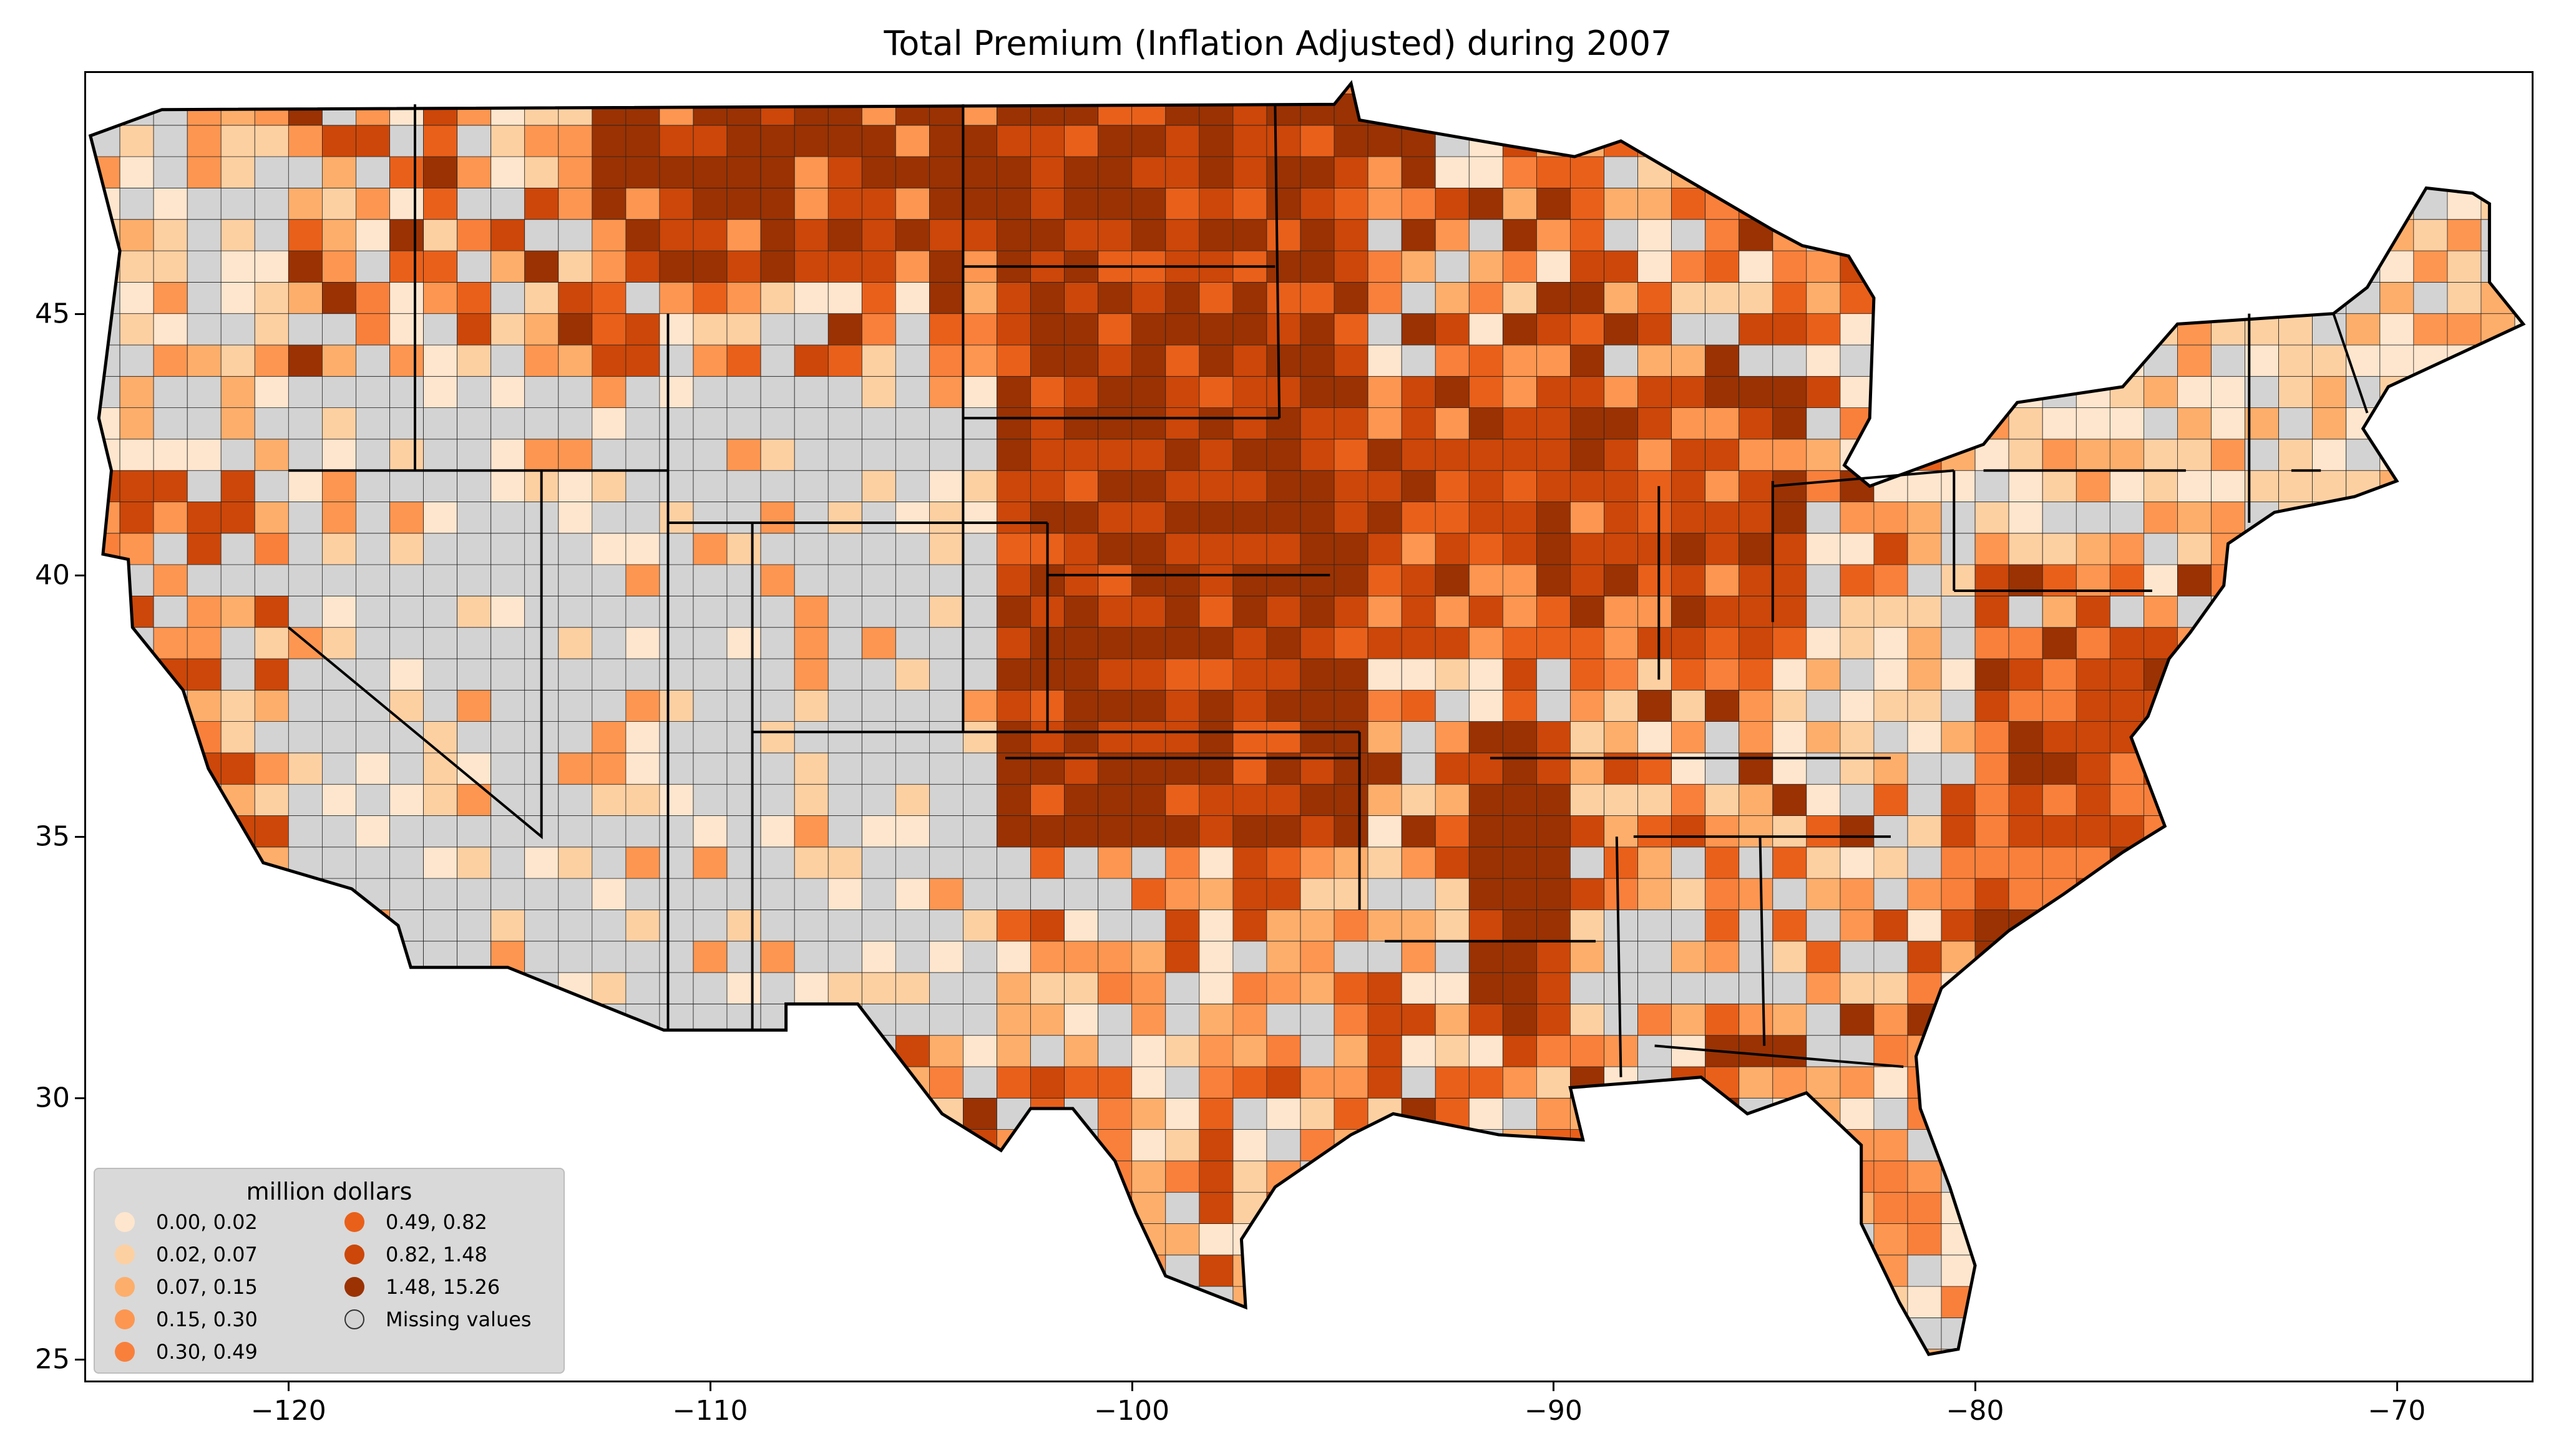 Image resolution: width=2556 pixels, height=1456 pixels. What do you see at coordinates (53, 837) in the screenshot?
I see `y-tick-label: 35` at bounding box center [53, 837].